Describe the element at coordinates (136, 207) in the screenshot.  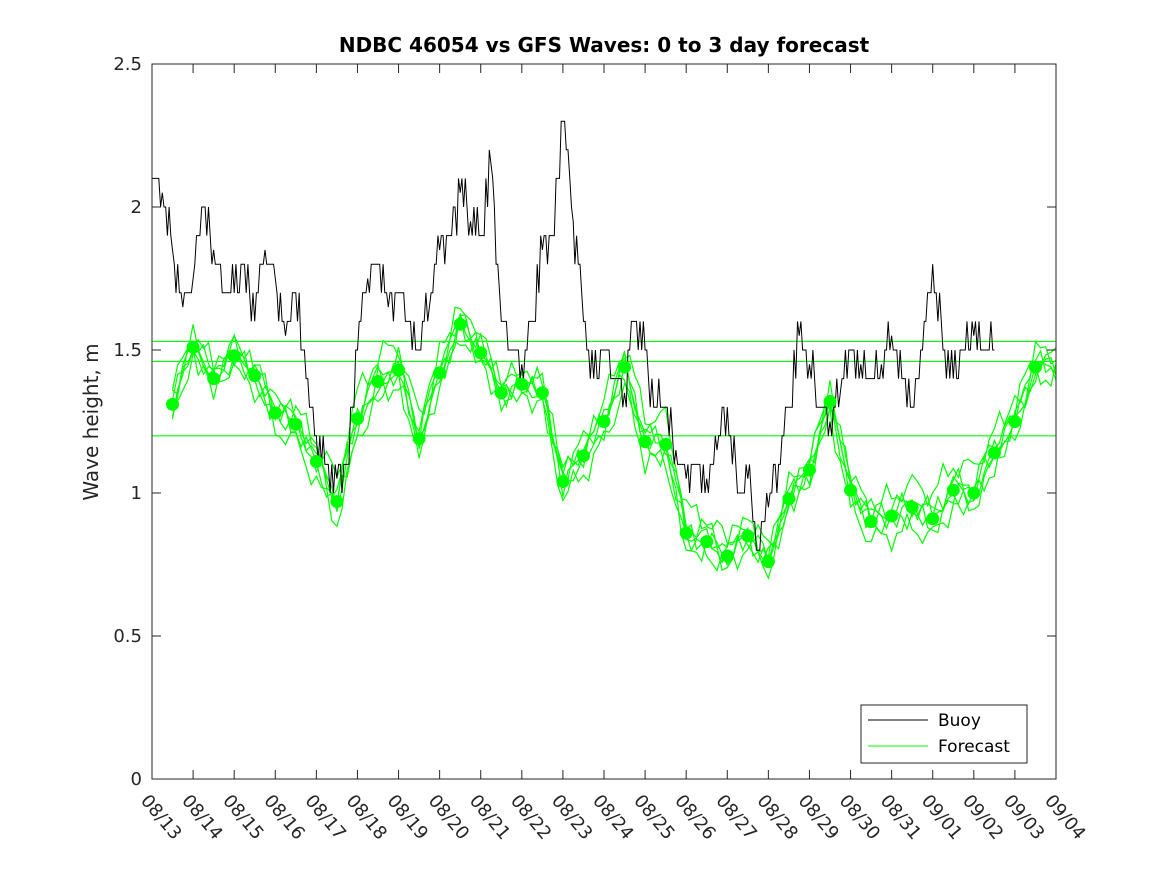
I see `y-tick-label: 2` at that location.